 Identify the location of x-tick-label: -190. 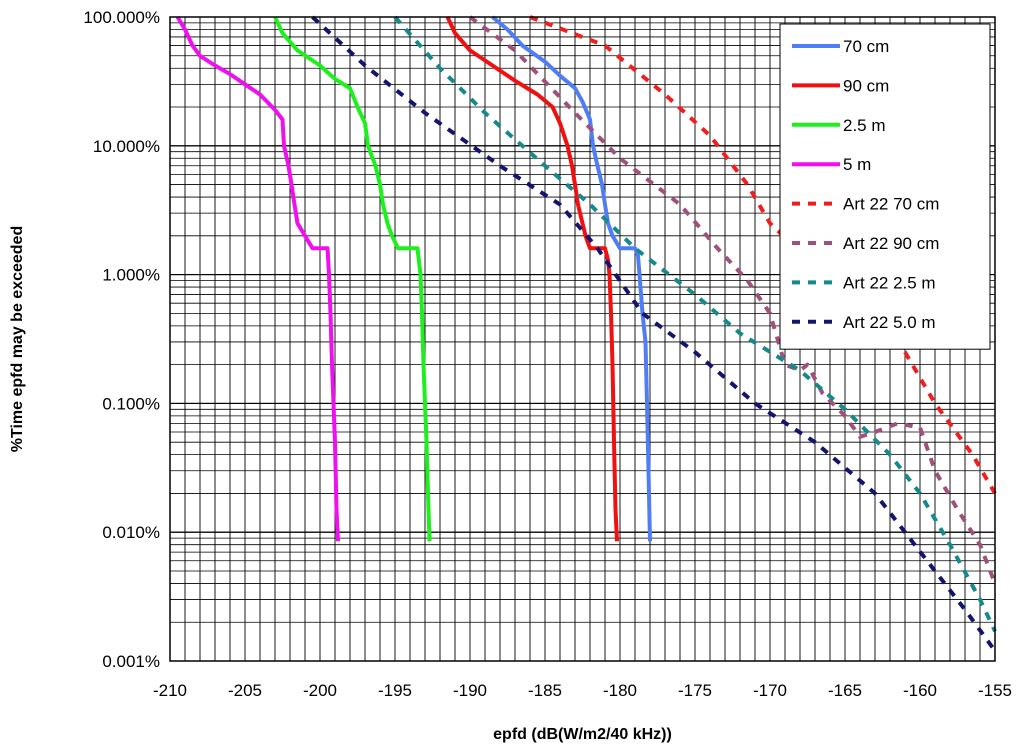
(470, 690).